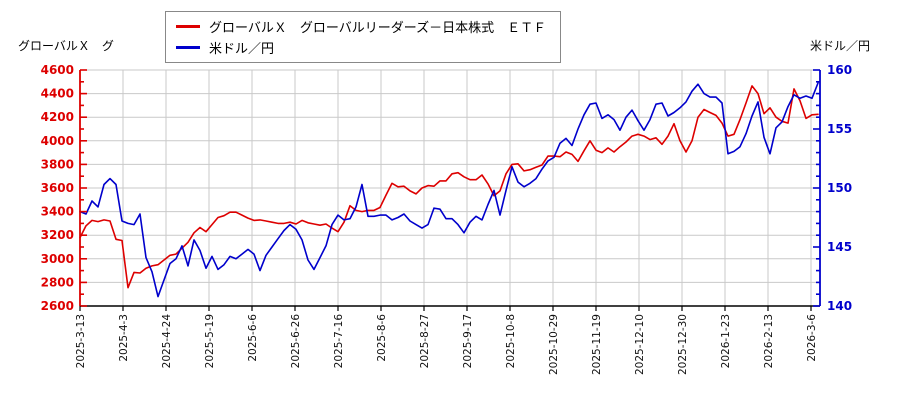  I want to click on usdjpy-line-swatch, so click(188, 47).